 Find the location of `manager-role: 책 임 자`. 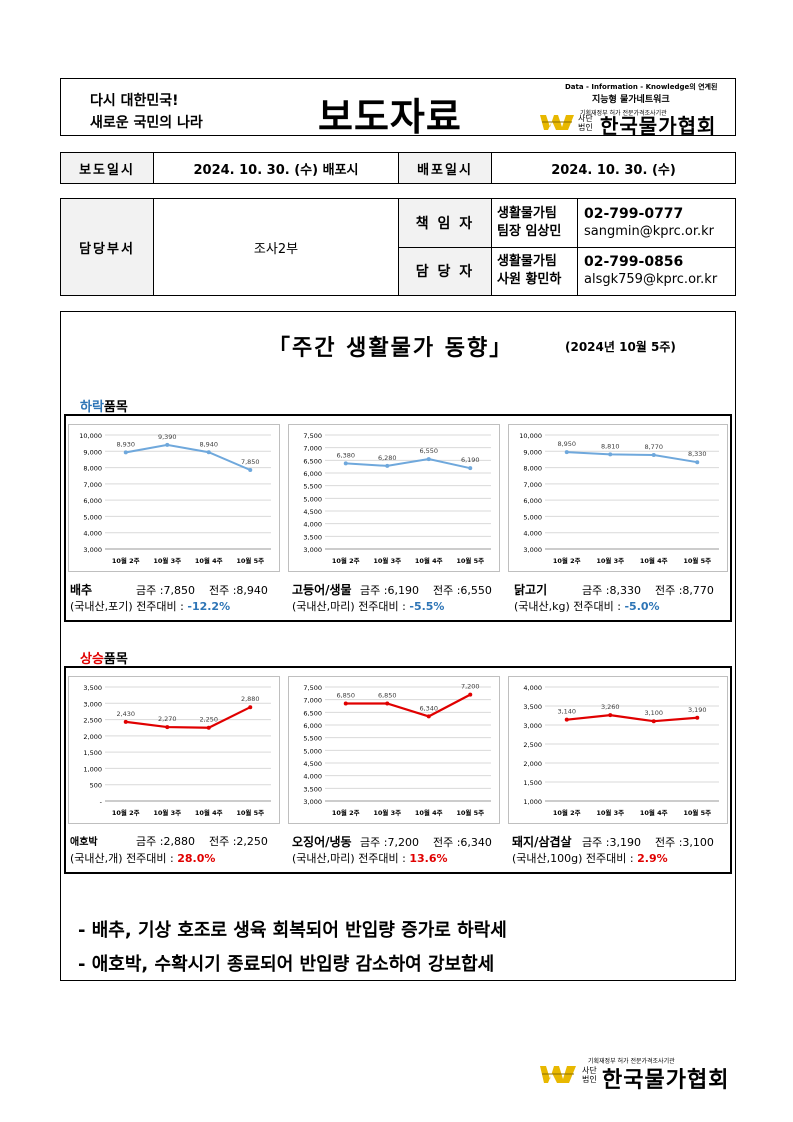

manager-role: 책 임 자 is located at coordinates (445, 223).